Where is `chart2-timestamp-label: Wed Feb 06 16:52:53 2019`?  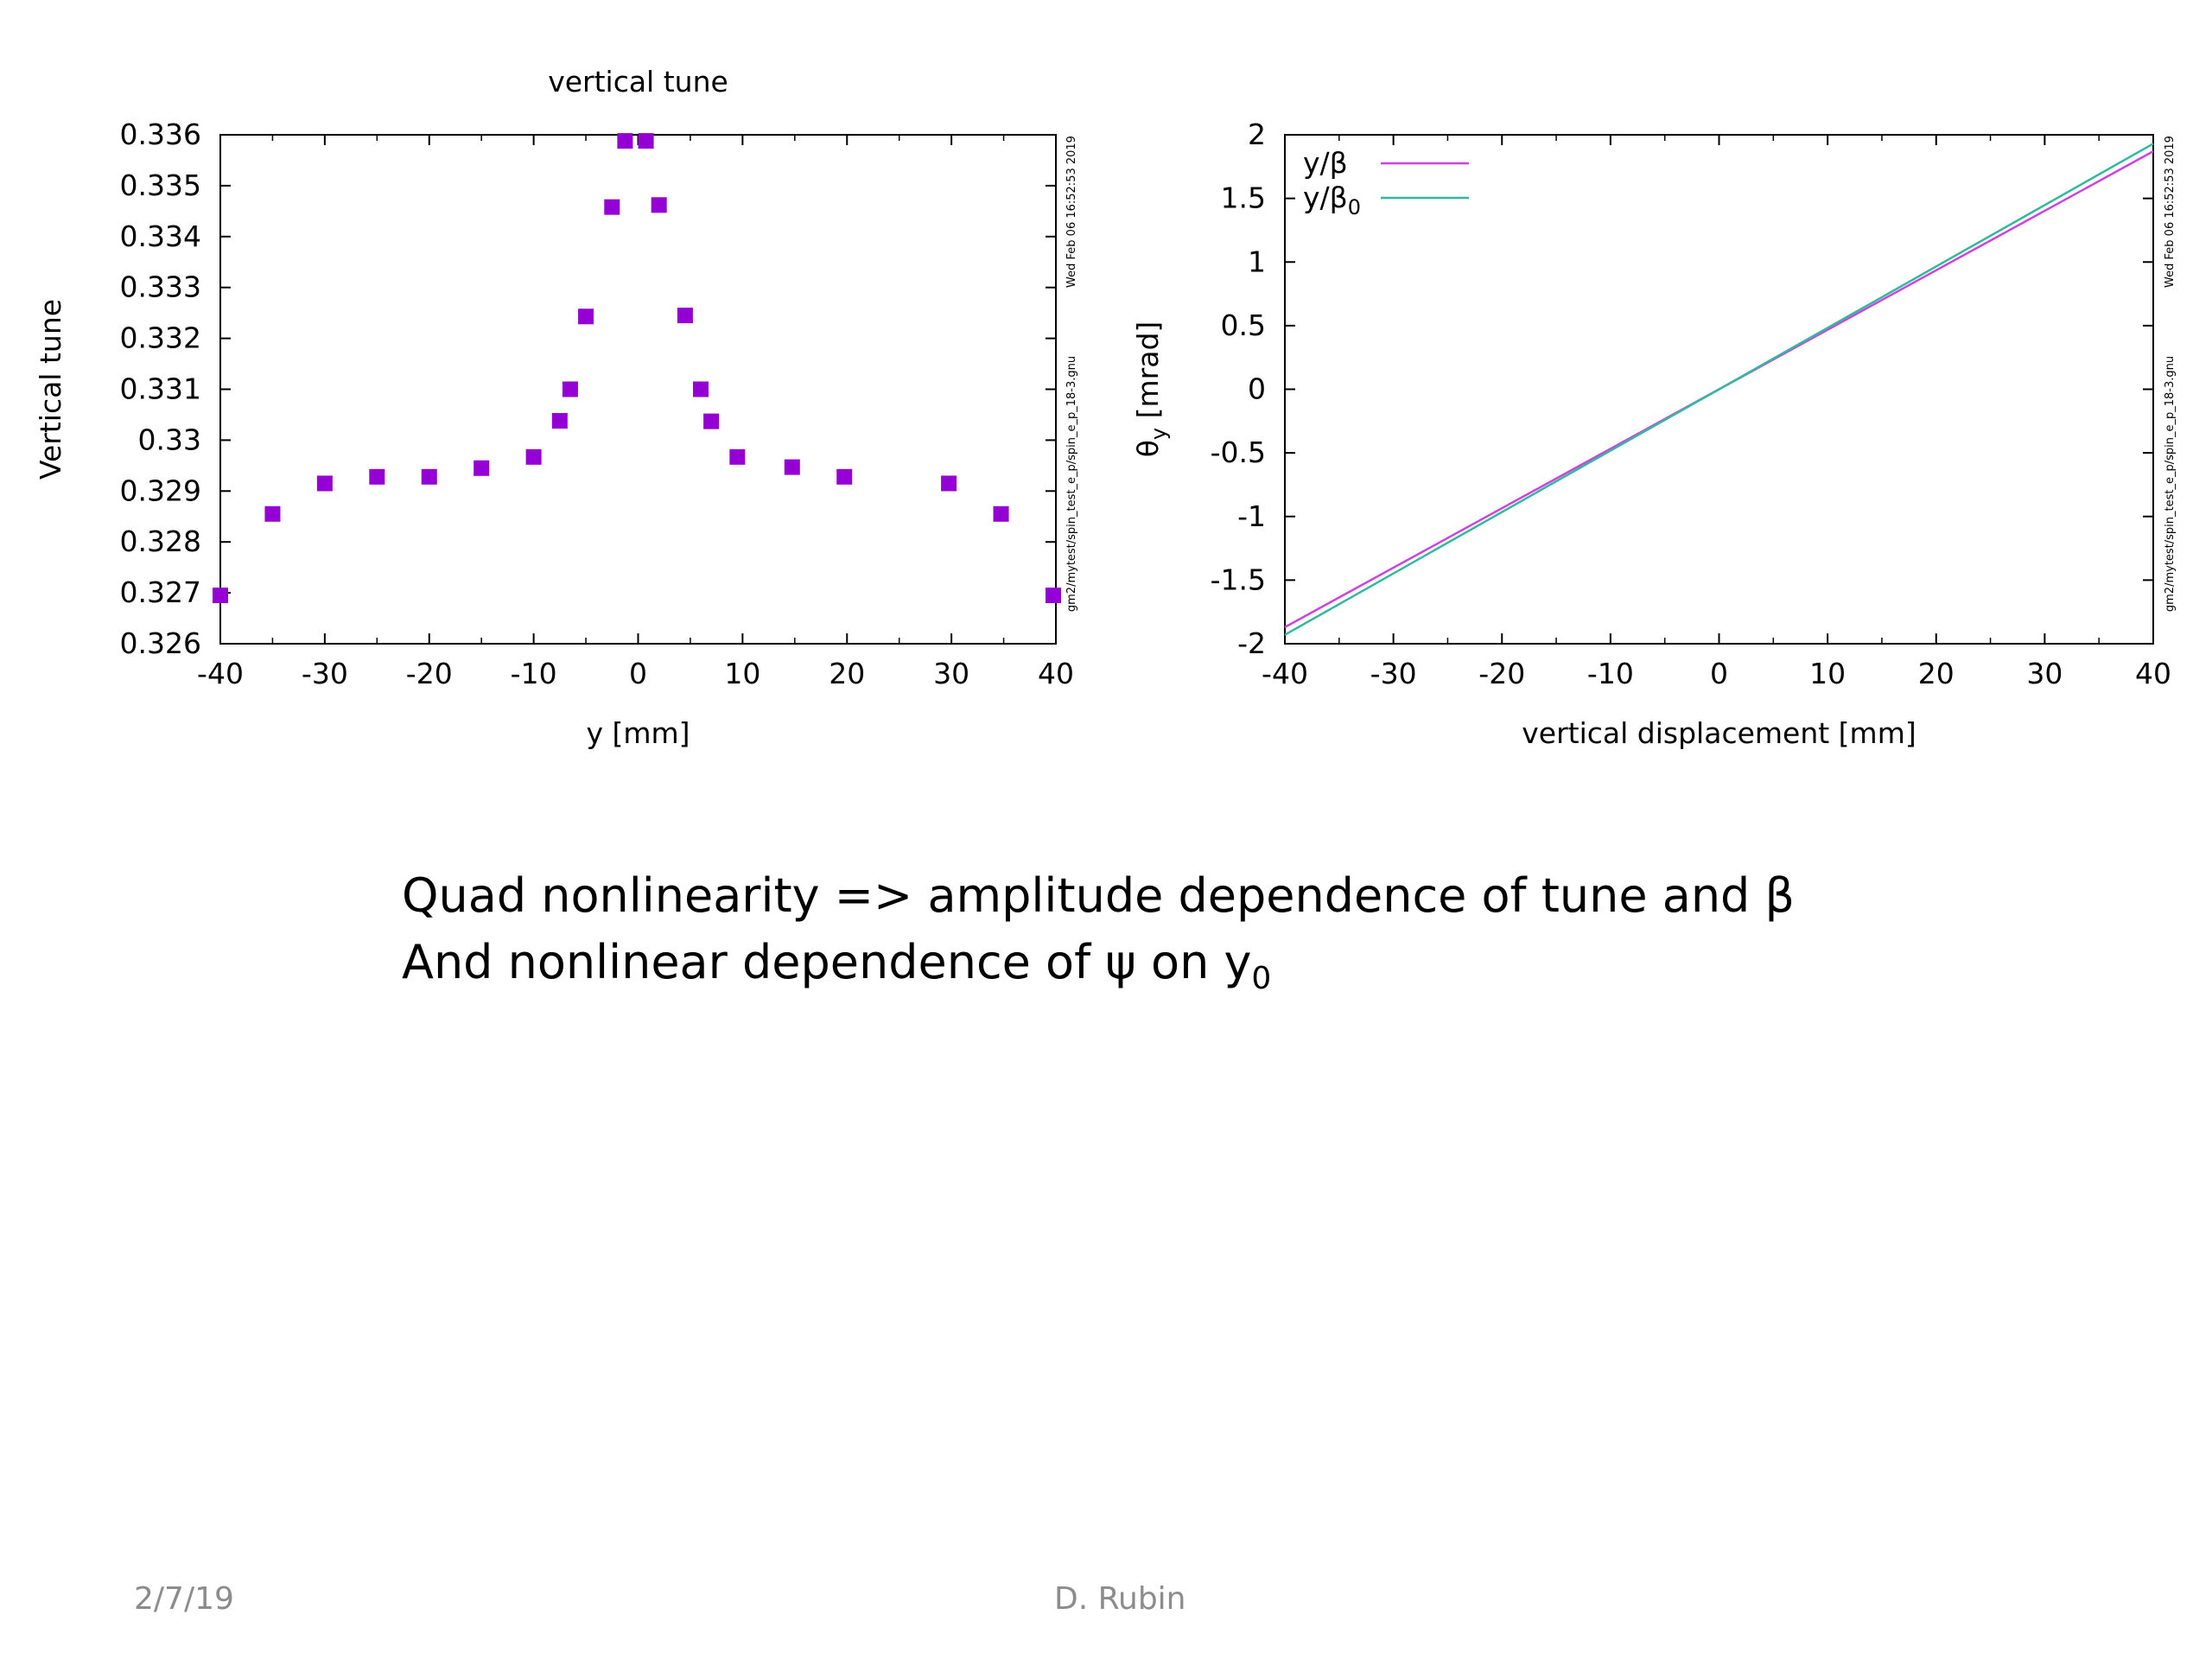
chart2-timestamp-label: Wed Feb 06 16:52:53 2019 is located at coordinates (2170, 212).